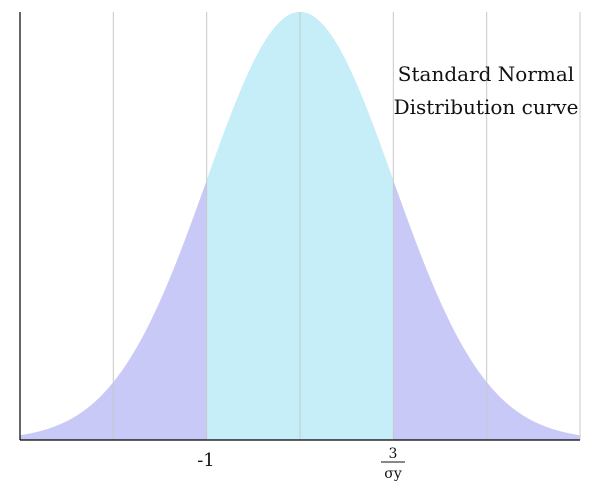 The height and width of the screenshot is (500, 600). I want to click on chart-title-line-2: Distribution curve, so click(486, 107).